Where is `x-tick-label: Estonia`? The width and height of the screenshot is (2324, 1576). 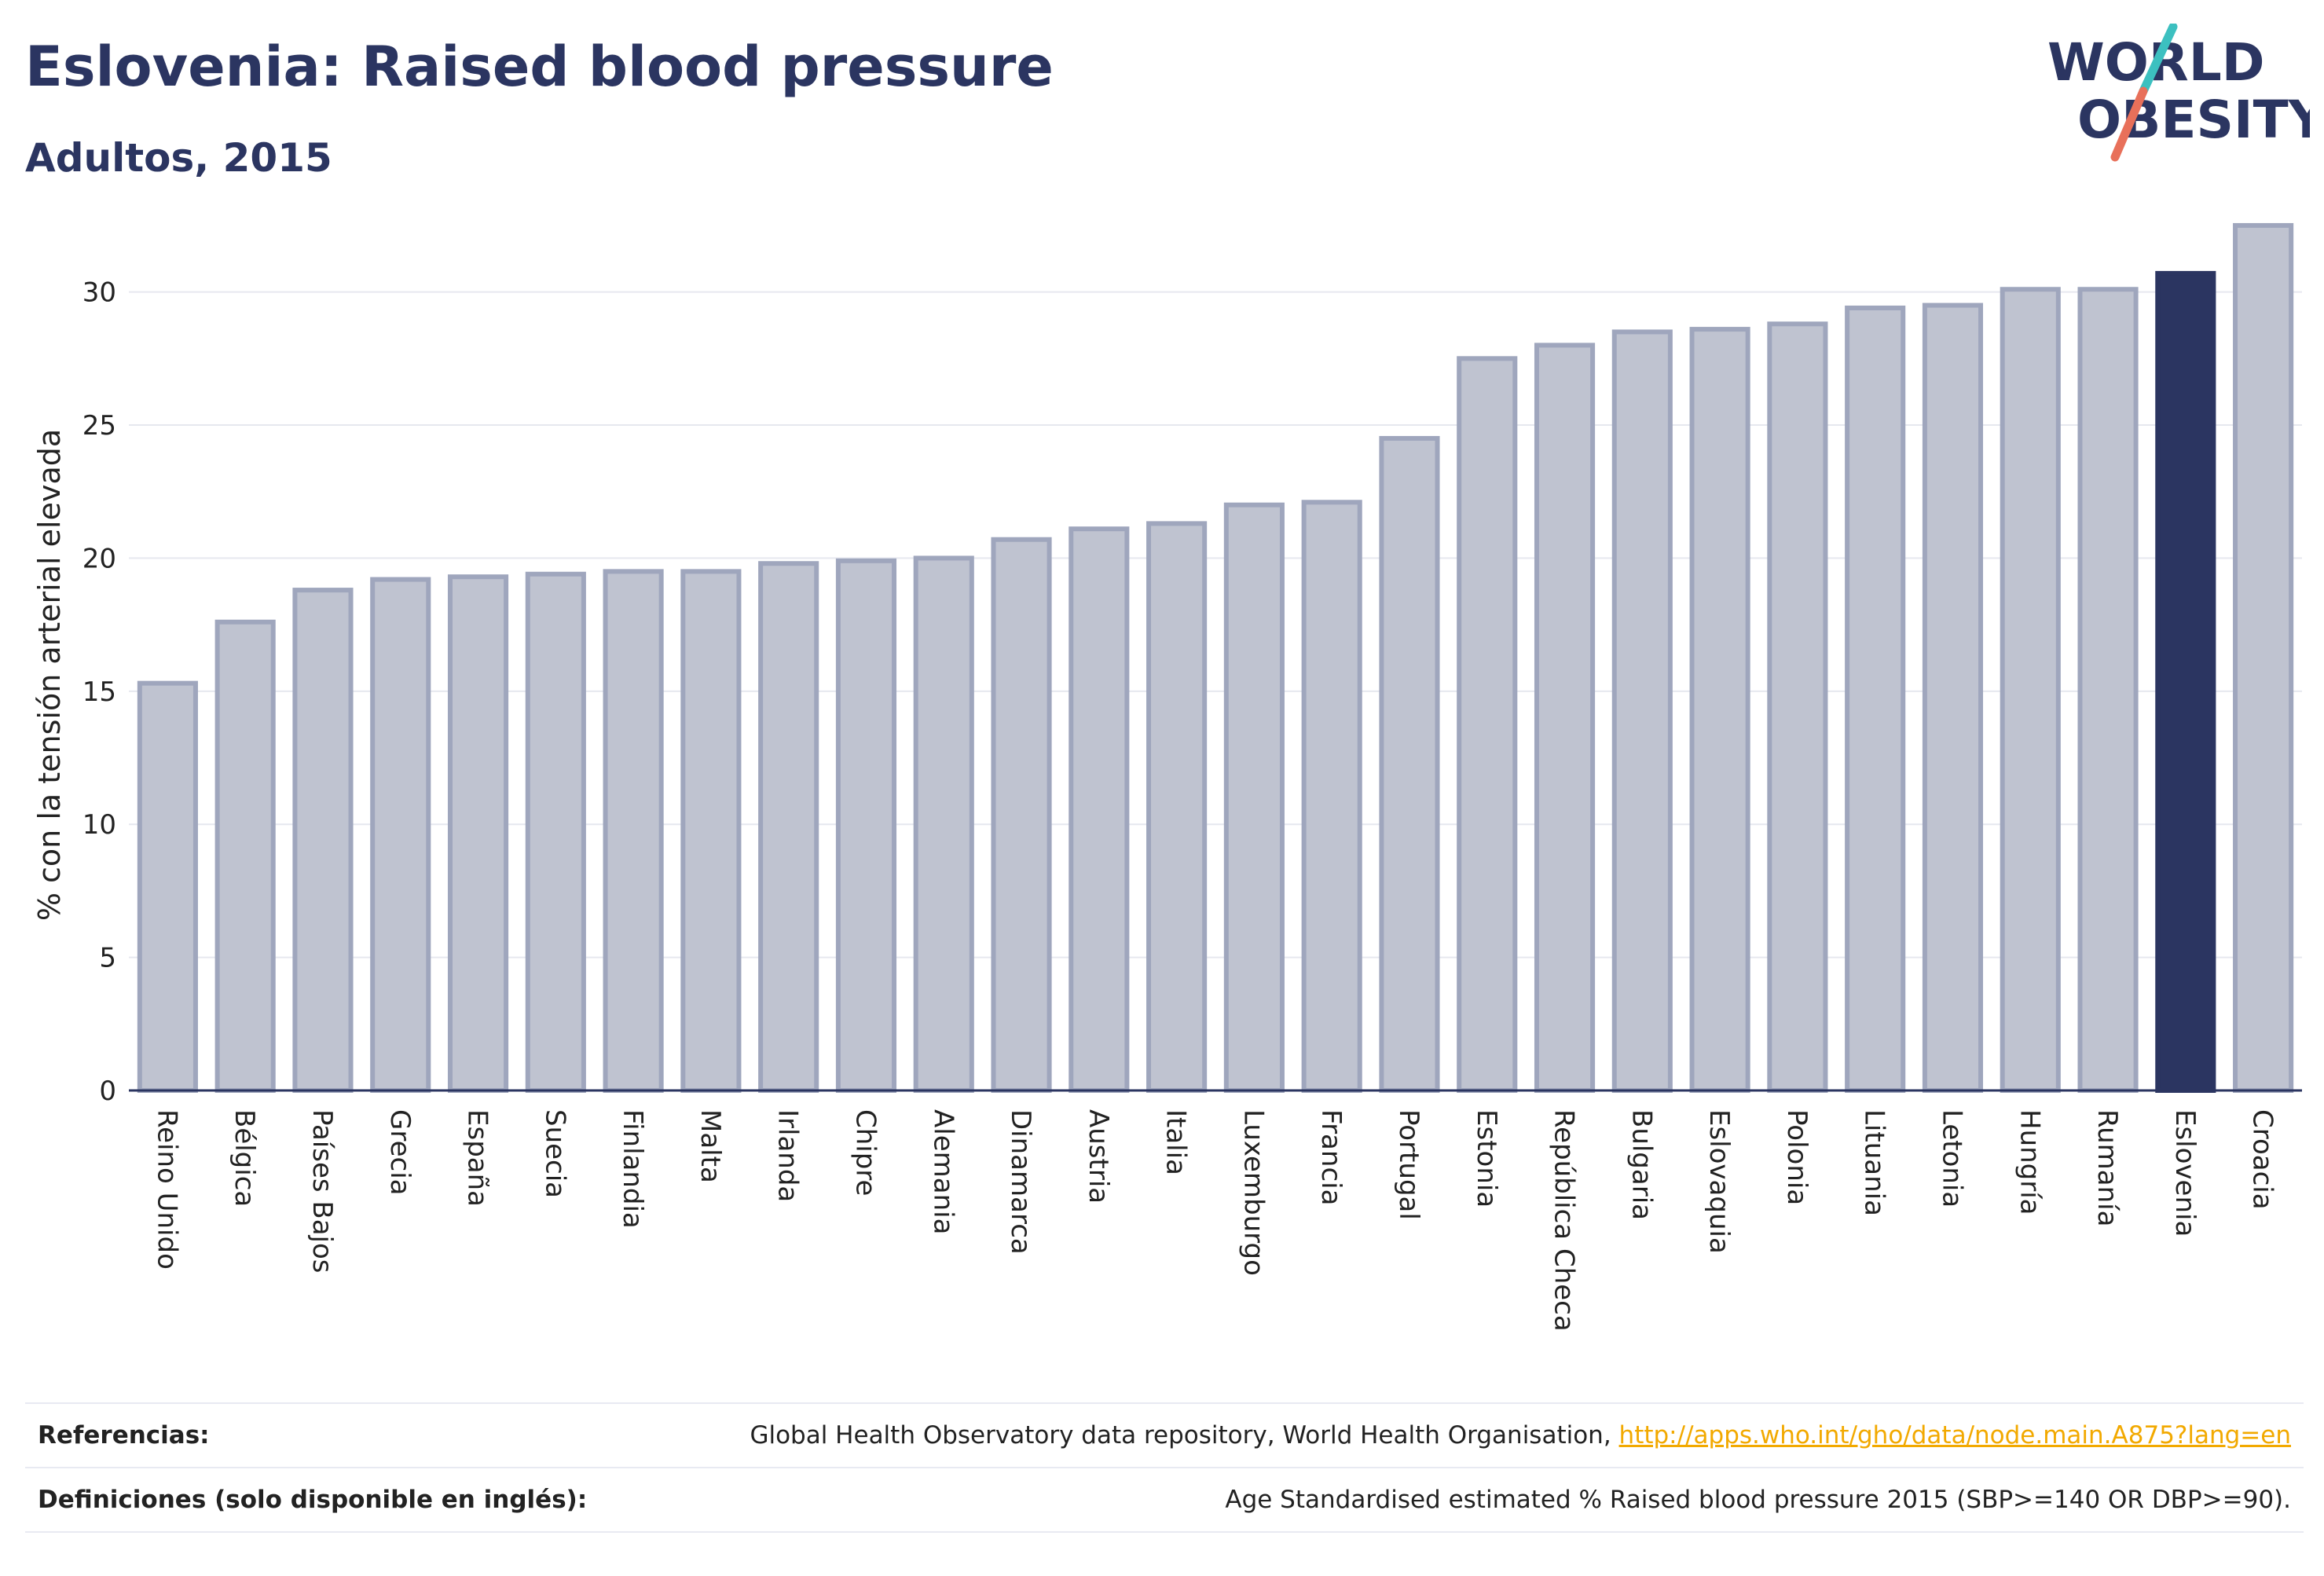
x-tick-label: Estonia is located at coordinates (1486, 1158).